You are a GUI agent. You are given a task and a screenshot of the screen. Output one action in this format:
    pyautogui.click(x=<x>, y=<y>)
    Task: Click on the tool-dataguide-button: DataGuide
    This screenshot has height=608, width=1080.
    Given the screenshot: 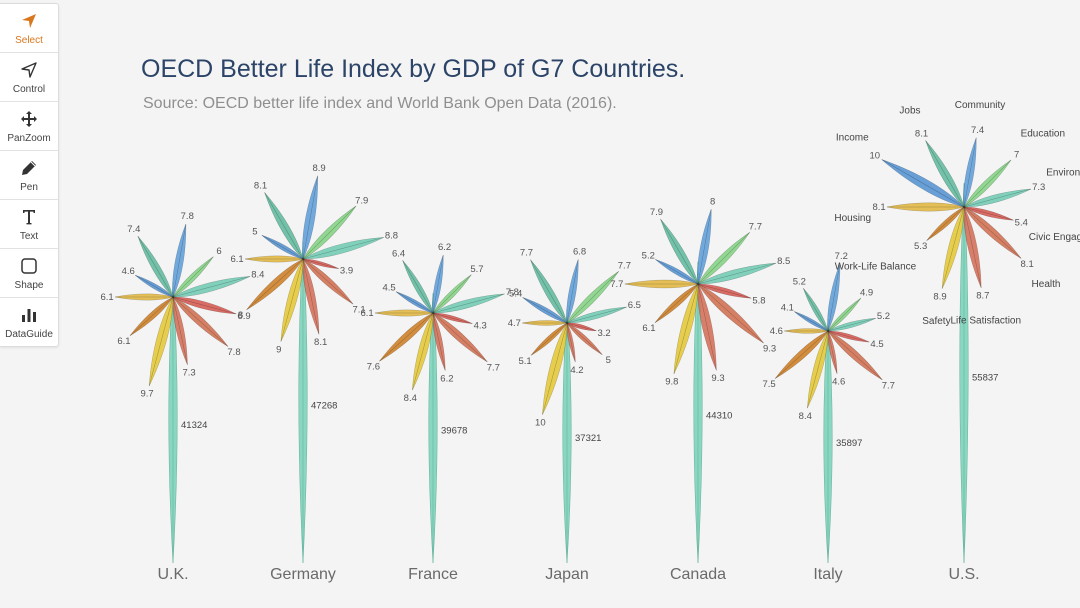 What is the action you would take?
    pyautogui.click(x=29, y=322)
    